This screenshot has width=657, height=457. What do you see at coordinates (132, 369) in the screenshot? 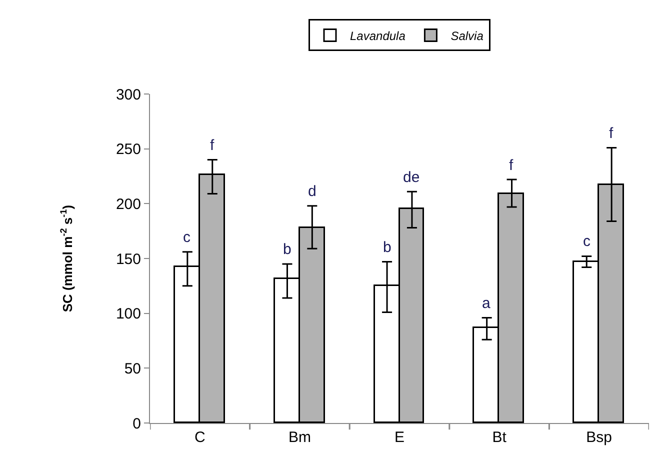
I see `y-tick-label: 50` at bounding box center [132, 369].